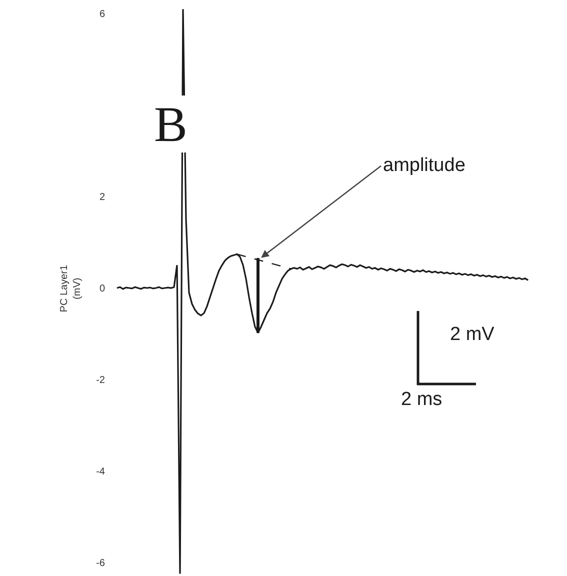 This screenshot has width=567, height=576. What do you see at coordinates (171, 124) in the screenshot?
I see `text: B` at bounding box center [171, 124].